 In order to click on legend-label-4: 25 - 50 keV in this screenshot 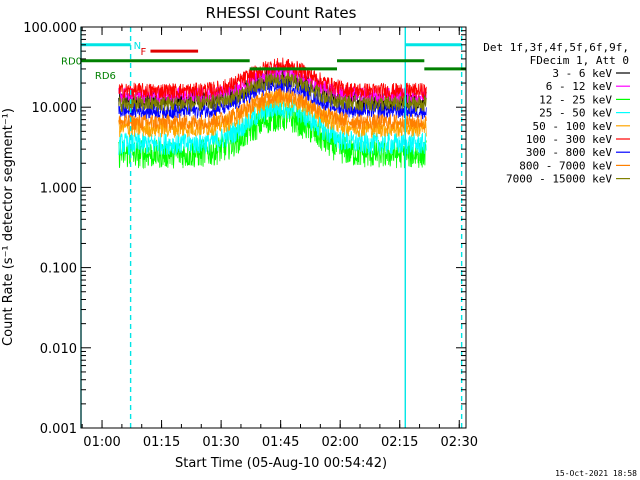, I will do `click(575, 113)`.